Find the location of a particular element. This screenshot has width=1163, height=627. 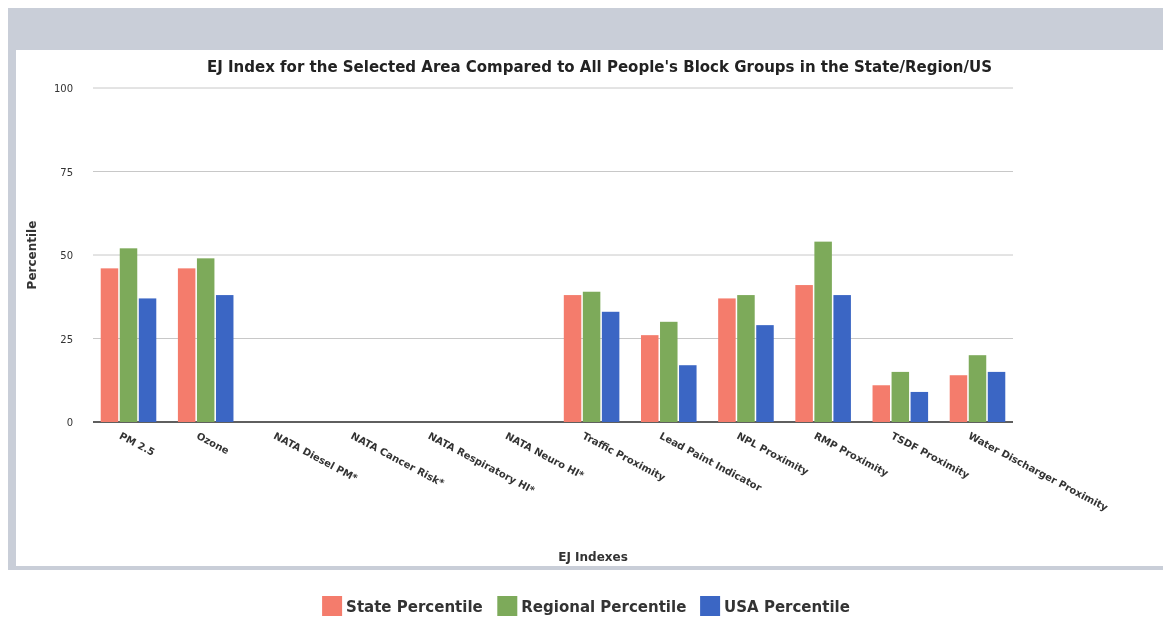

legend-label: State Percentile is located at coordinates (414, 607).